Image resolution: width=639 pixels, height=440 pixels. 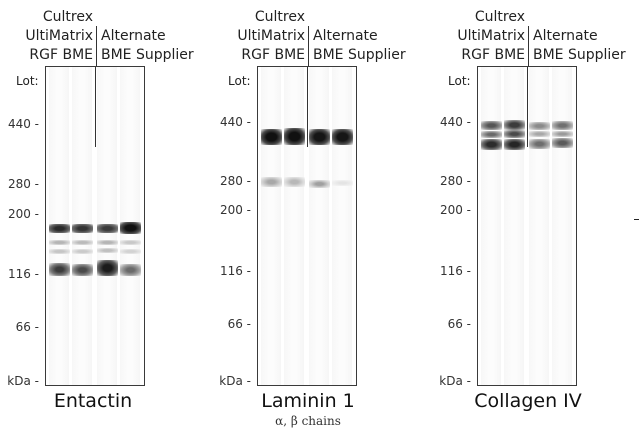 I want to click on panel-title: Entactin, so click(x=93, y=401).